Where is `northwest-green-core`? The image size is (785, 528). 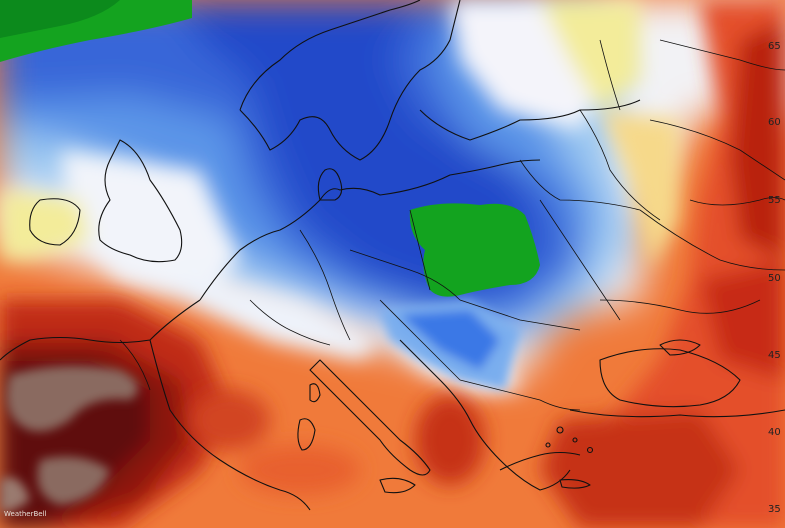
northwest-green-core is located at coordinates (60, 19).